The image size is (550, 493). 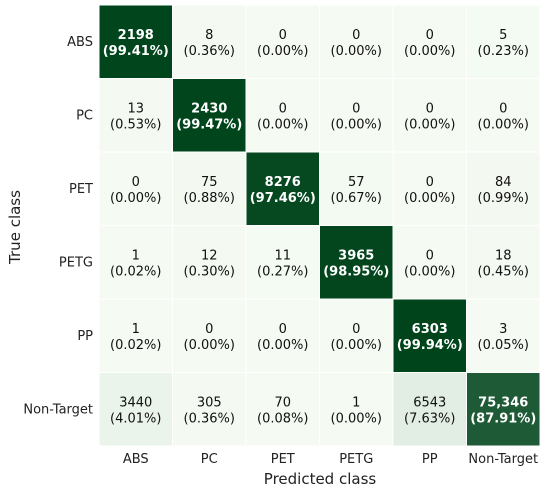 What do you see at coordinates (209, 255) in the screenshot?
I see `cell-count-label: 12` at bounding box center [209, 255].